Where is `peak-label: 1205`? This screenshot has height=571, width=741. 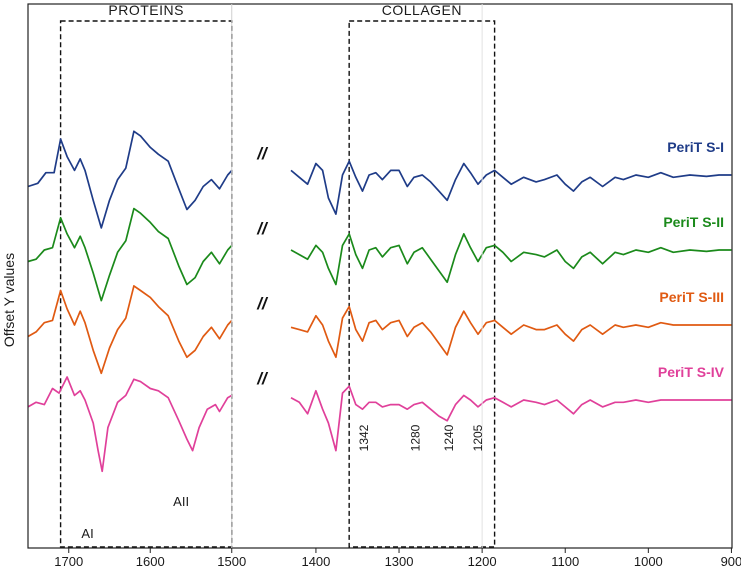 peak-label: 1205 is located at coordinates (478, 437).